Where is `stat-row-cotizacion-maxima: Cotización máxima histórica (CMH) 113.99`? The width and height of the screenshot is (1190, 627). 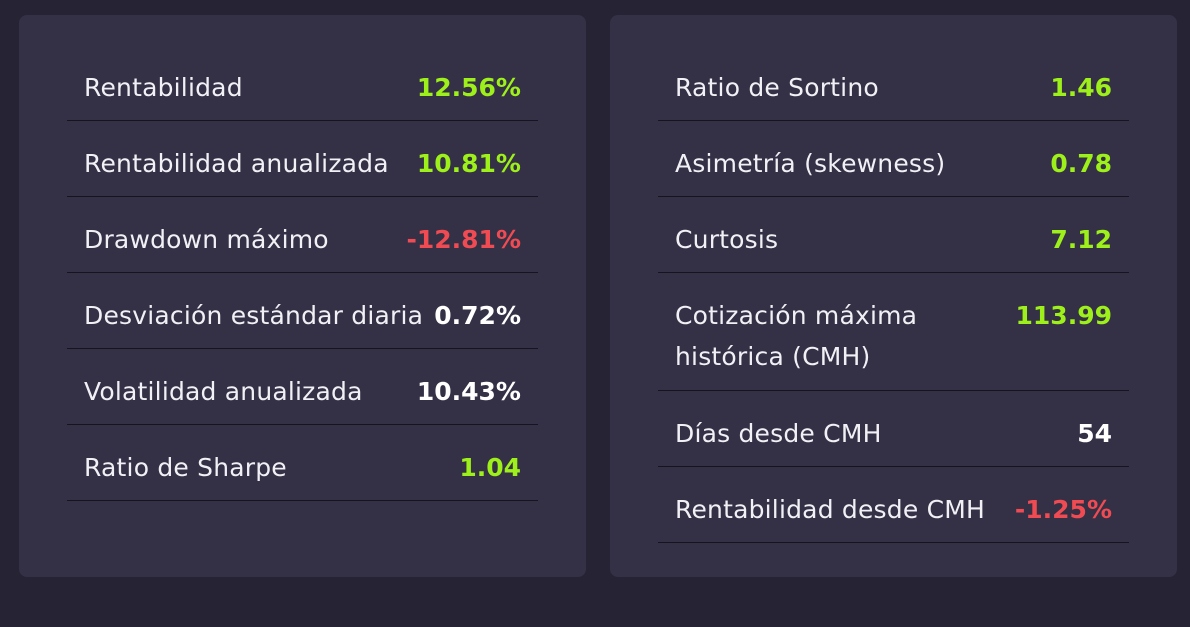
stat-row-cotizacion-maxima: Cotización máxima histórica (CMH) 113.99 is located at coordinates (893, 332).